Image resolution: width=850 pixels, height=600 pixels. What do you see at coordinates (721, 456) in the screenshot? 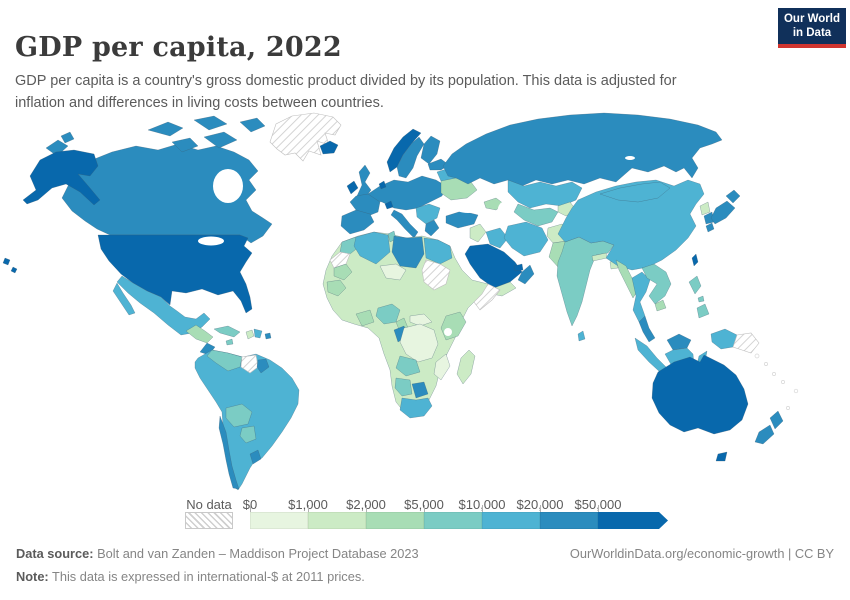
I see `region-tasmania` at bounding box center [721, 456].